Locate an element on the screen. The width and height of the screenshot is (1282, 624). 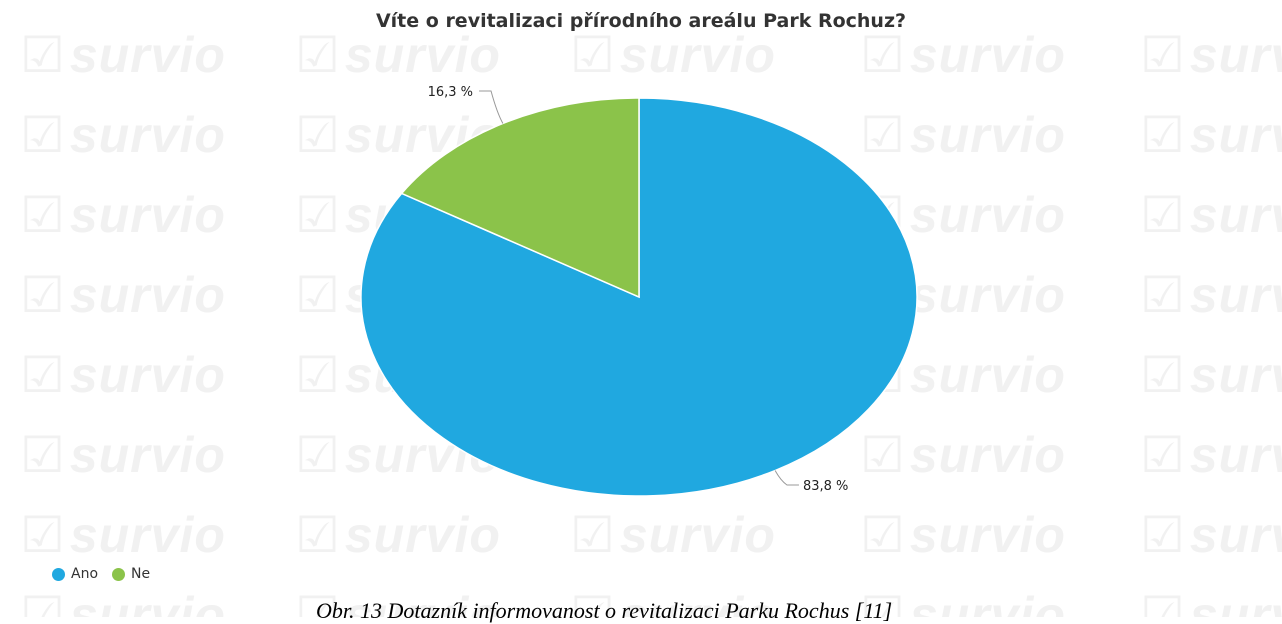
pie-slice-ne is located at coordinates (520, 198).